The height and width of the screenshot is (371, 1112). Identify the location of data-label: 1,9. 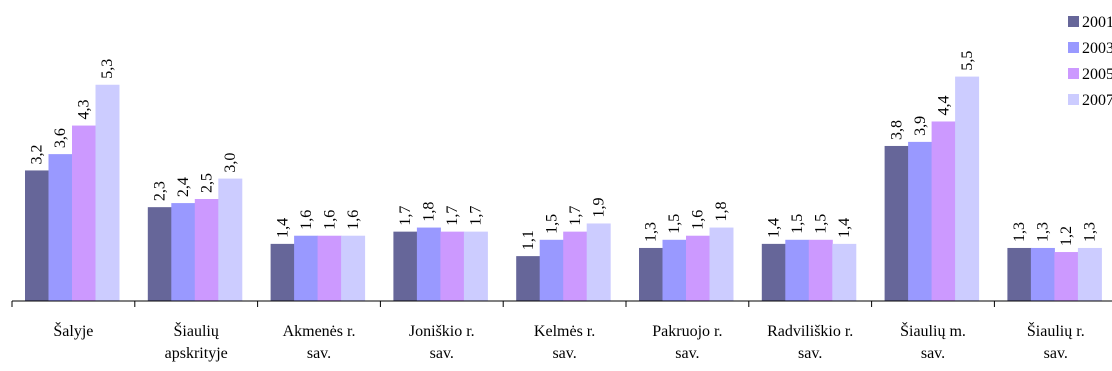
(598, 207).